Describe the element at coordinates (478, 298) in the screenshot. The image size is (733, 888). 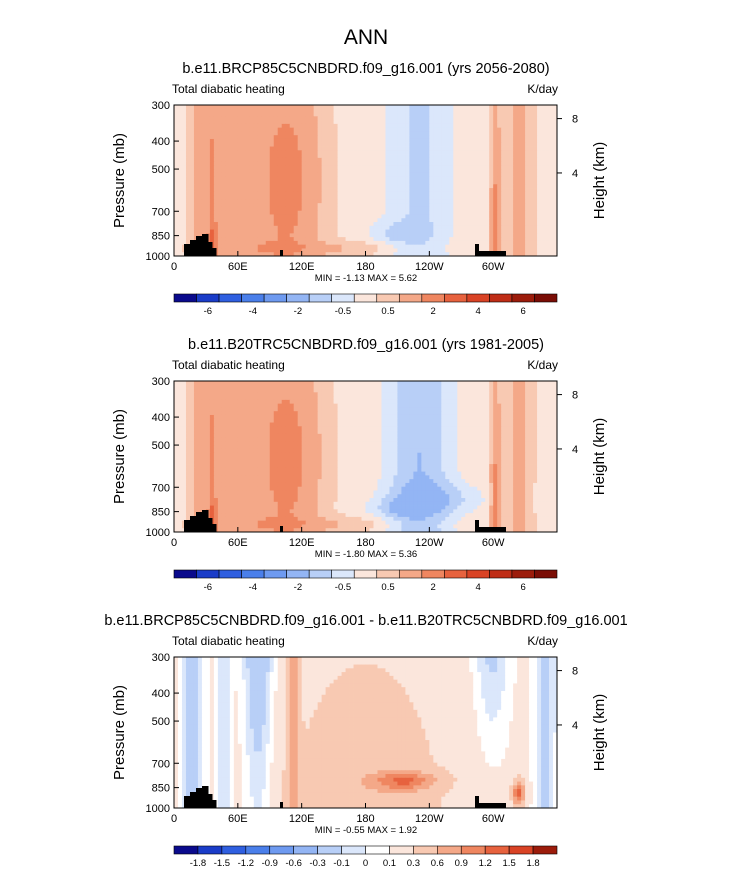
I see `colorbar-swatch` at that location.